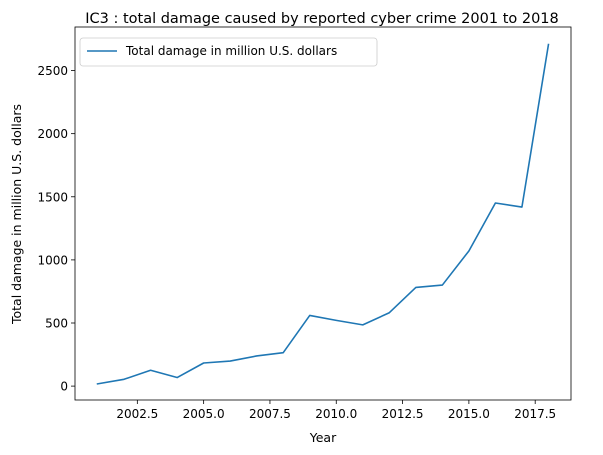 The width and height of the screenshot is (603, 455). Describe the element at coordinates (137, 414) in the screenshot. I see `x-tick-label: 2002.5` at that location.